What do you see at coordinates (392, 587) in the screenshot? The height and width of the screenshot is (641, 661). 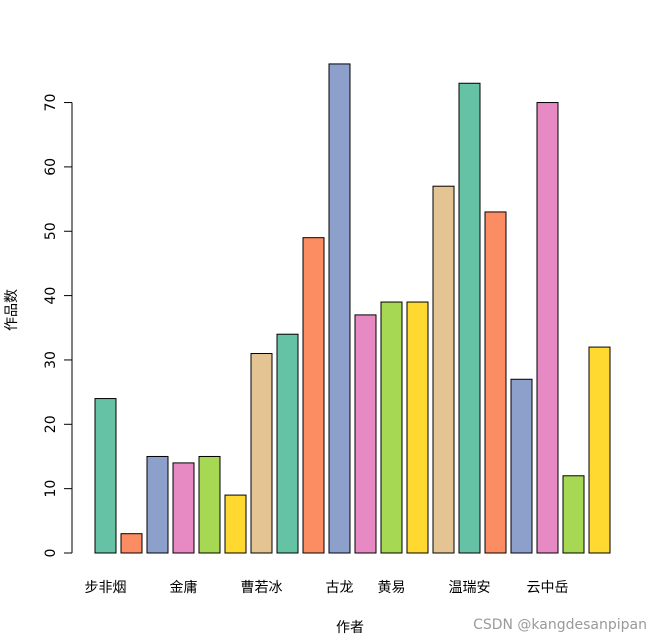 I see `x-category-label: 黄易` at bounding box center [392, 587].